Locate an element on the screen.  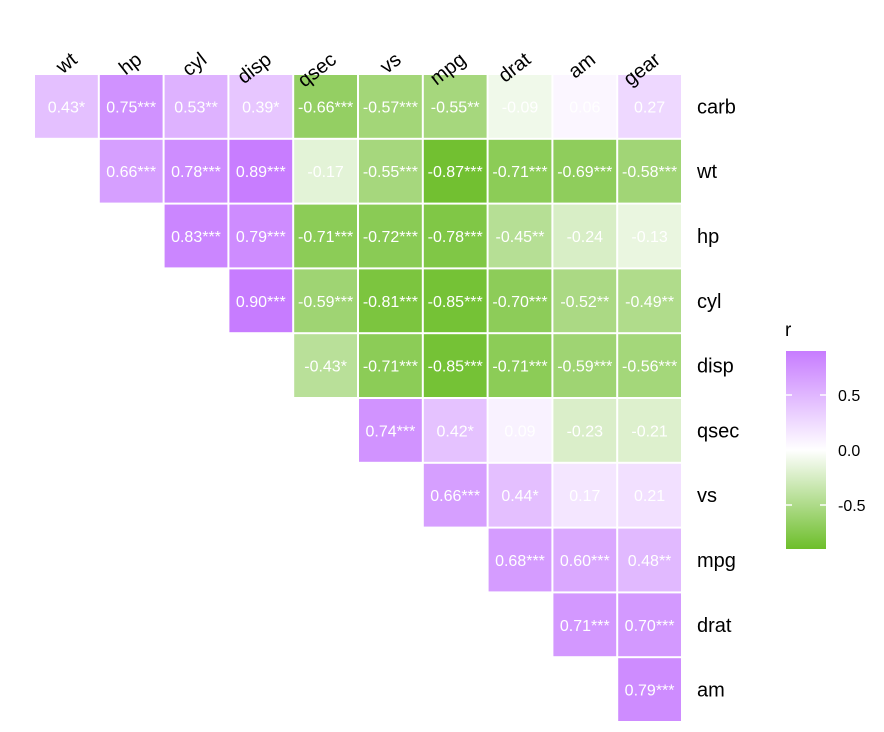
heatmap-cell-label: 0.83*** is located at coordinates (196, 237).